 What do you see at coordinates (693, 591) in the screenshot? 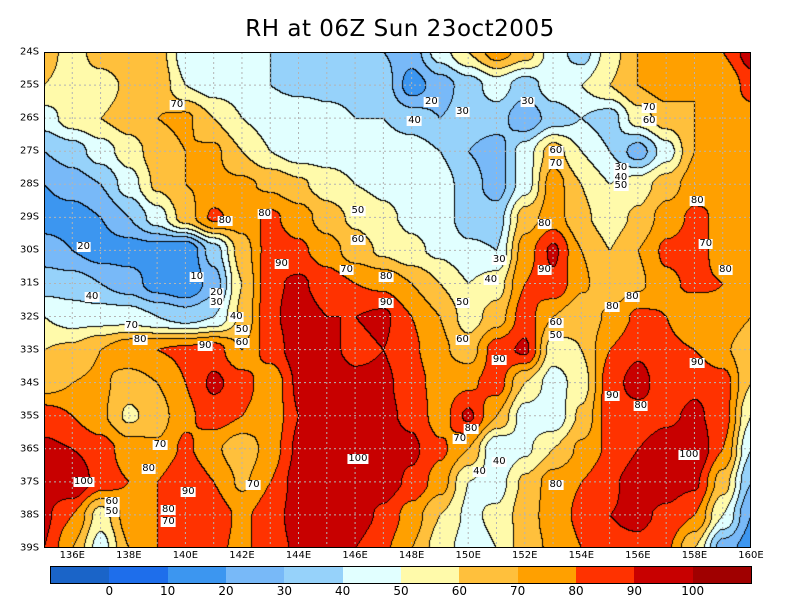
I see `colorbar-label: 100` at bounding box center [693, 591].